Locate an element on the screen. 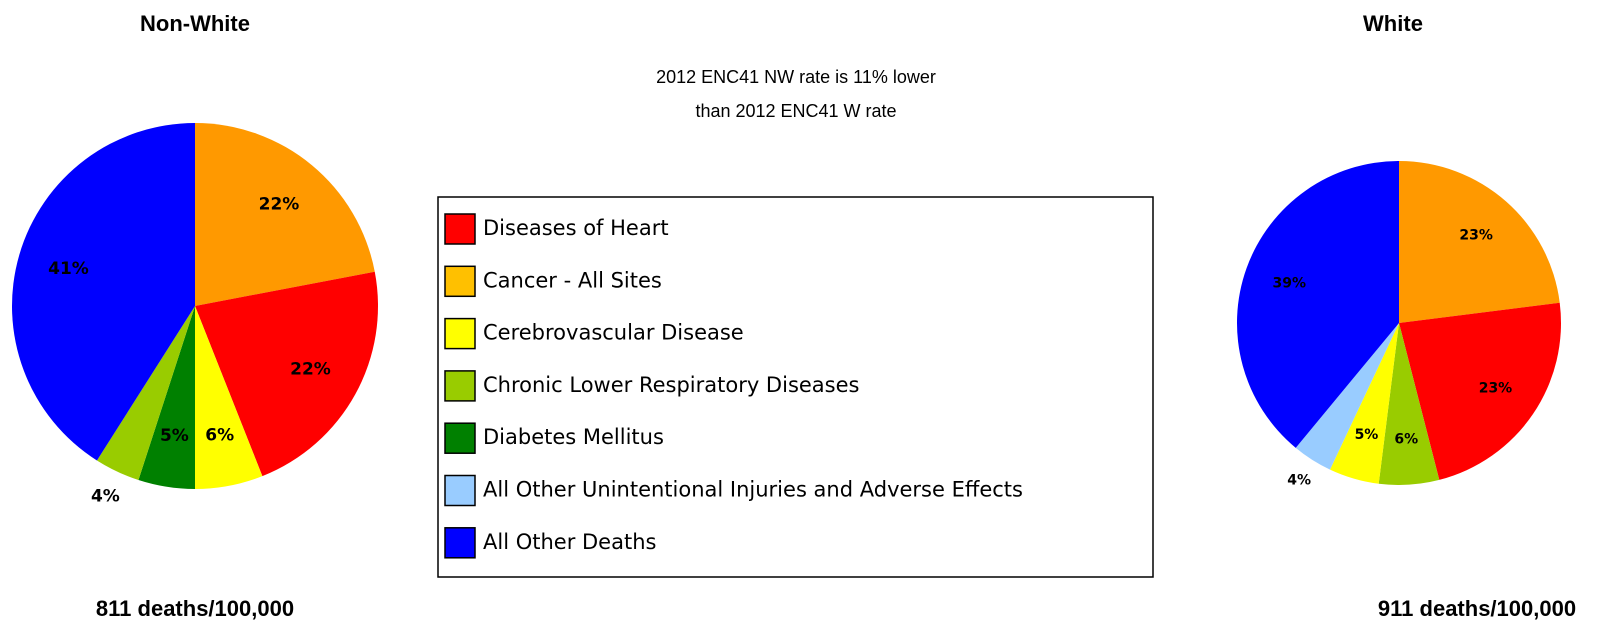 Image resolution: width=1602 pixels, height=639 pixels. caption: 911 deaths/100,000 is located at coordinates (1477, 608).